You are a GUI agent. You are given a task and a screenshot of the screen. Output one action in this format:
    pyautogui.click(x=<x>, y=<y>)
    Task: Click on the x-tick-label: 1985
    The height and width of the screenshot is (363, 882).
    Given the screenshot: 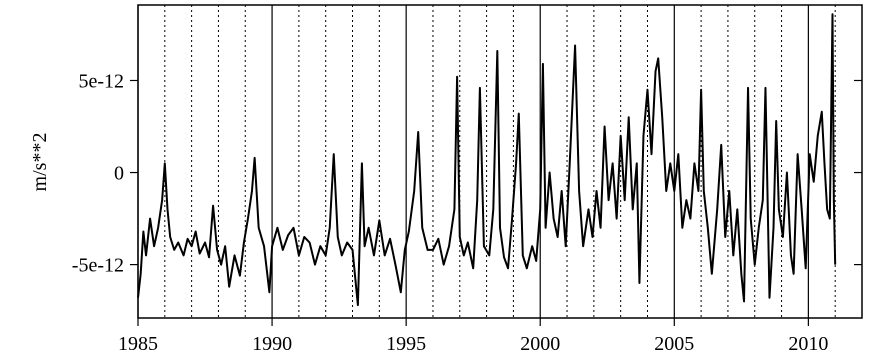 What is the action you would take?
    pyautogui.click(x=138, y=344)
    